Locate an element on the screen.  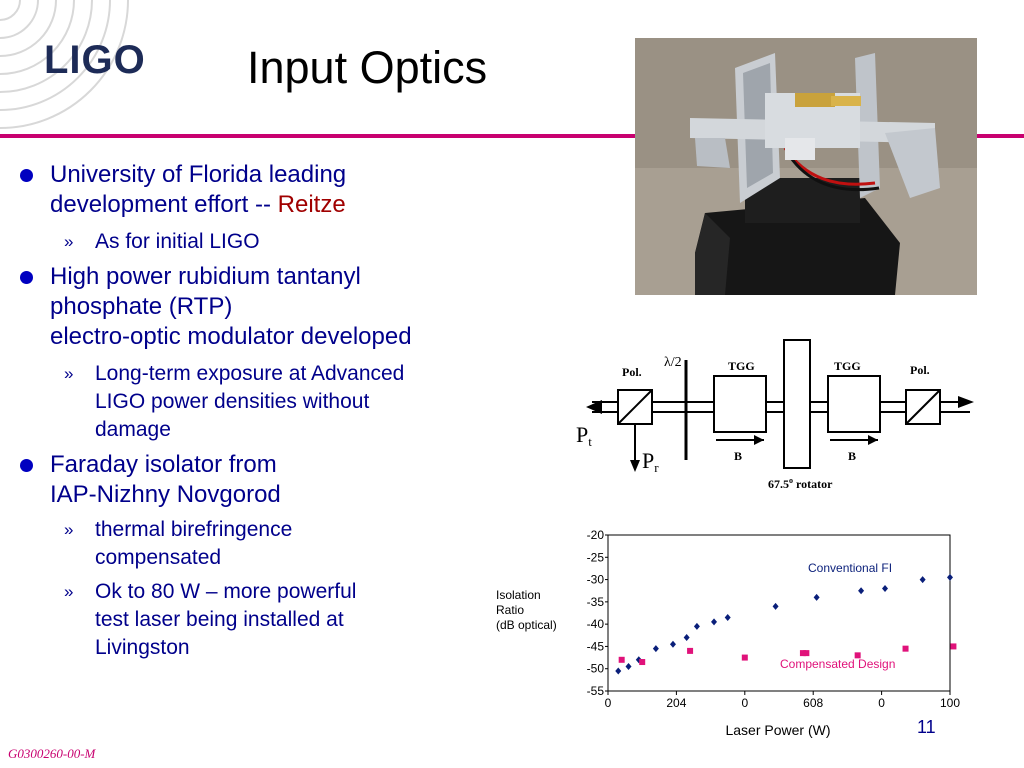
y-tick-label: -25 is located at coordinates (596, 557).